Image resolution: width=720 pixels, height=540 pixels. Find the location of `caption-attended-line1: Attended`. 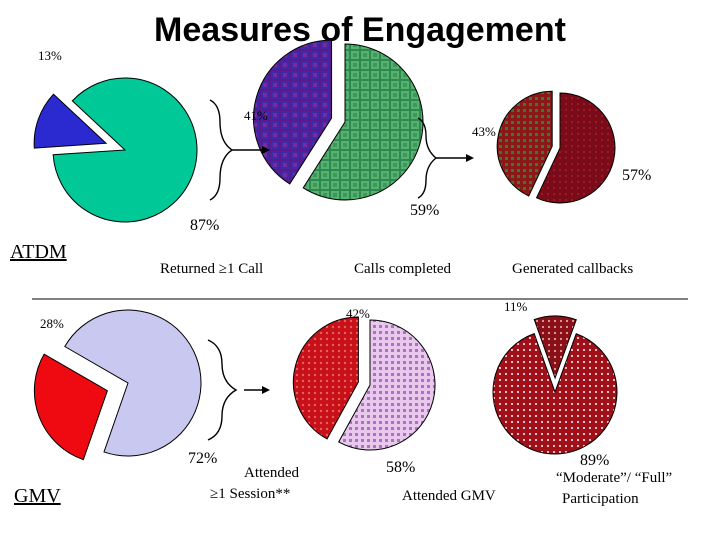

caption-attended-line1: Attended is located at coordinates (271, 473).